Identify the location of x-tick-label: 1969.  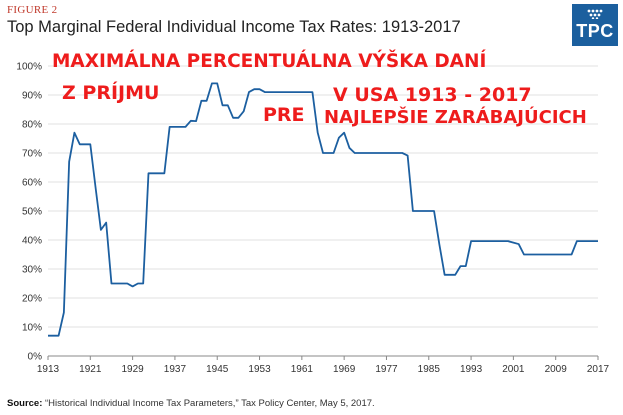
(344, 369).